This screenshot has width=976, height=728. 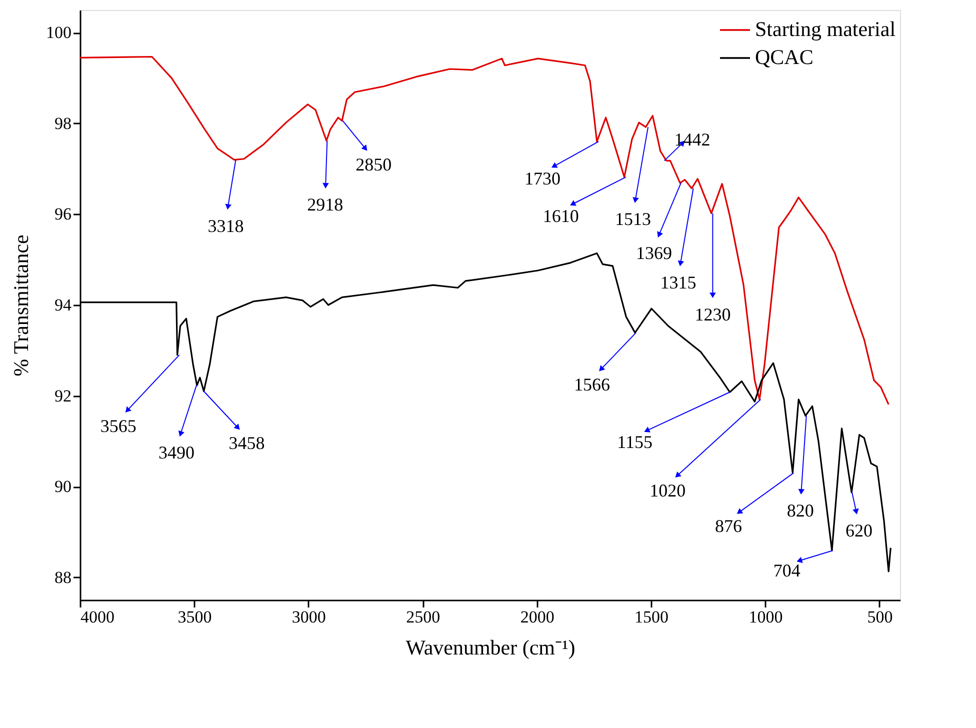 What do you see at coordinates (63, 577) in the screenshot?
I see `y-tick-label: 88` at bounding box center [63, 577].